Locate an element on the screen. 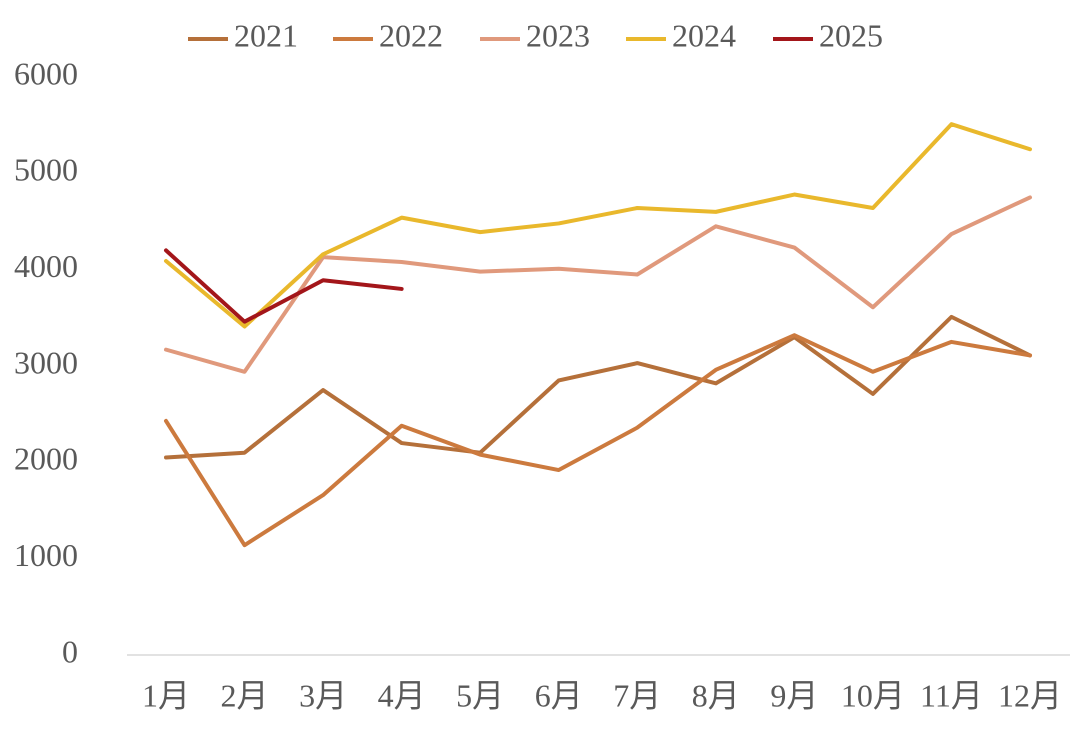 The height and width of the screenshot is (731, 1074). y-tick-label: 2000 is located at coordinates (46, 459).